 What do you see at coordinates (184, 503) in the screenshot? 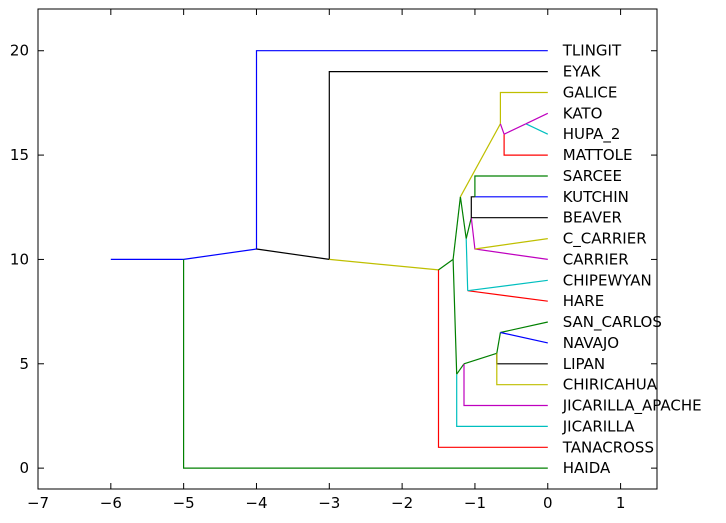
I see `x-tick-label: −5` at bounding box center [184, 503].